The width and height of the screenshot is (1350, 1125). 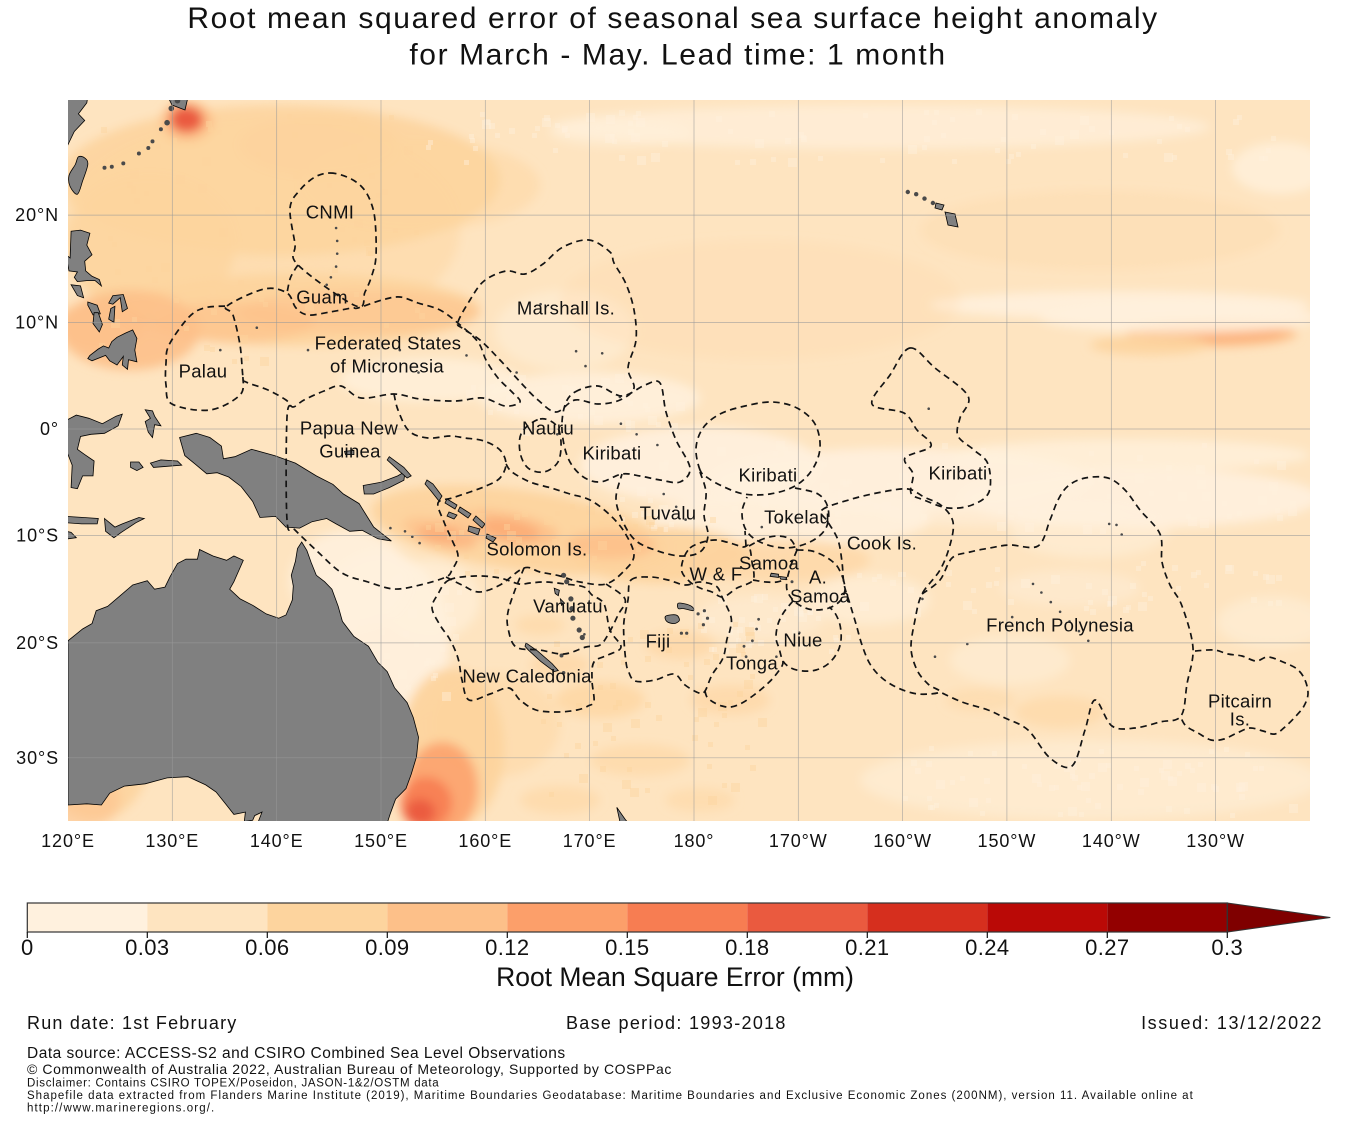 What do you see at coordinates (37, 643) in the screenshot?
I see `svg-text: 20°S` at bounding box center [37, 643].